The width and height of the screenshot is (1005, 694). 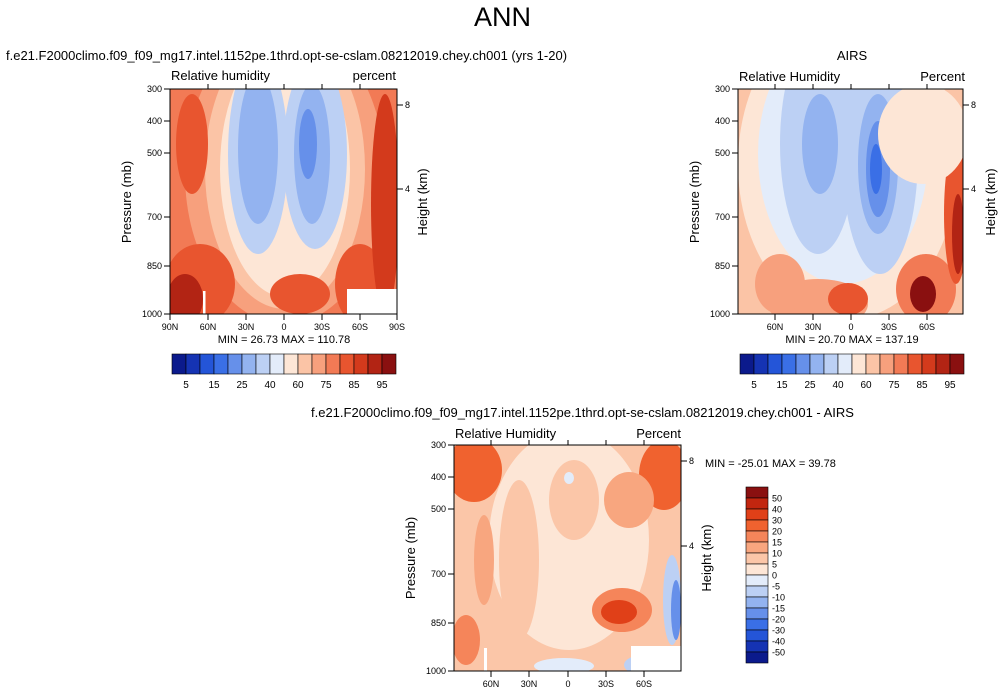 I want to click on colorbar-label: -5, so click(x=776, y=587).